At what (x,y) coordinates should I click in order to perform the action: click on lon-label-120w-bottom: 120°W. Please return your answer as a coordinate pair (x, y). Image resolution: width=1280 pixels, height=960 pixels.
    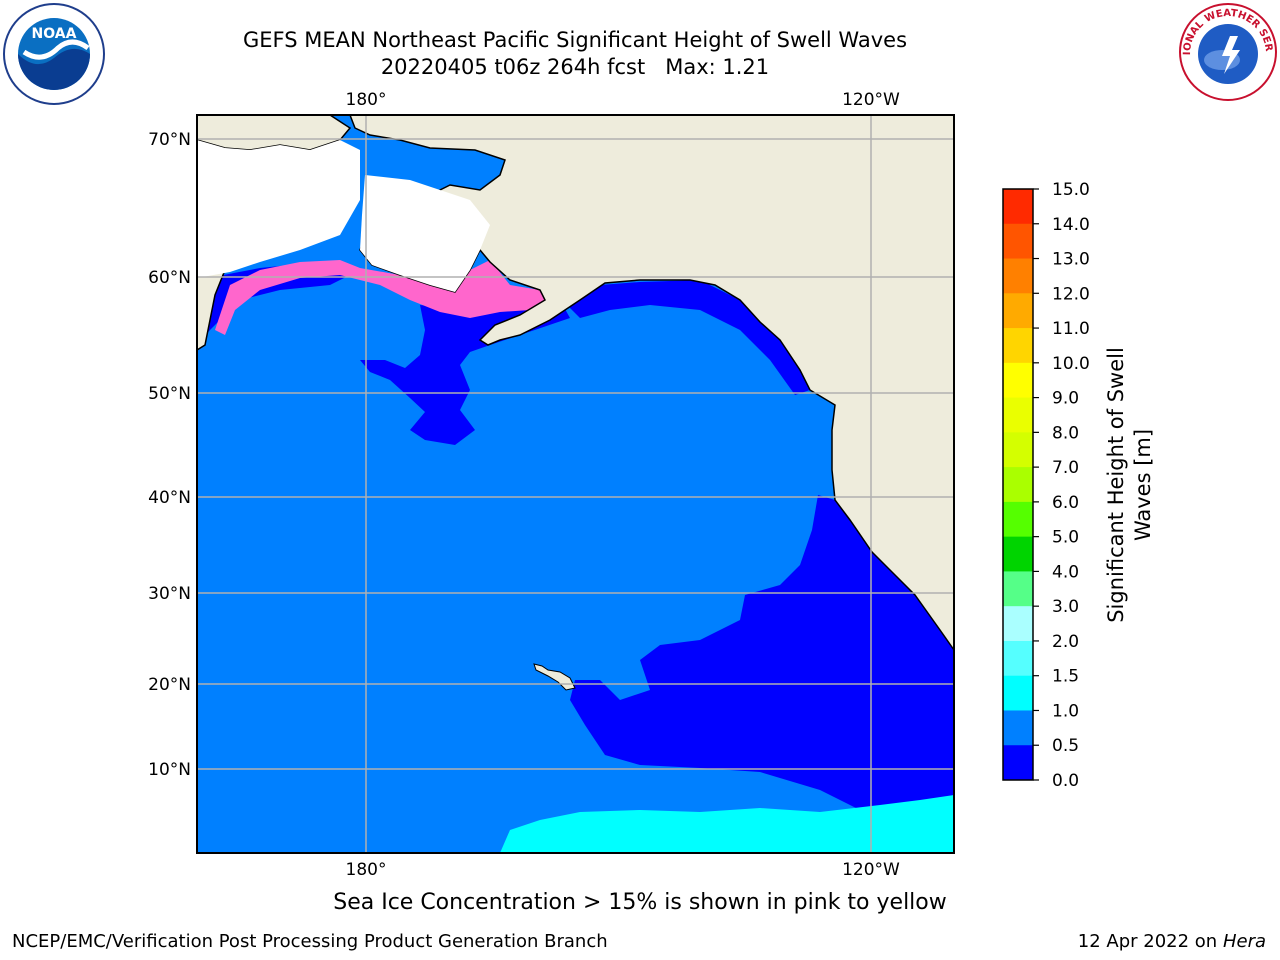
    Looking at the image, I should click on (871, 870).